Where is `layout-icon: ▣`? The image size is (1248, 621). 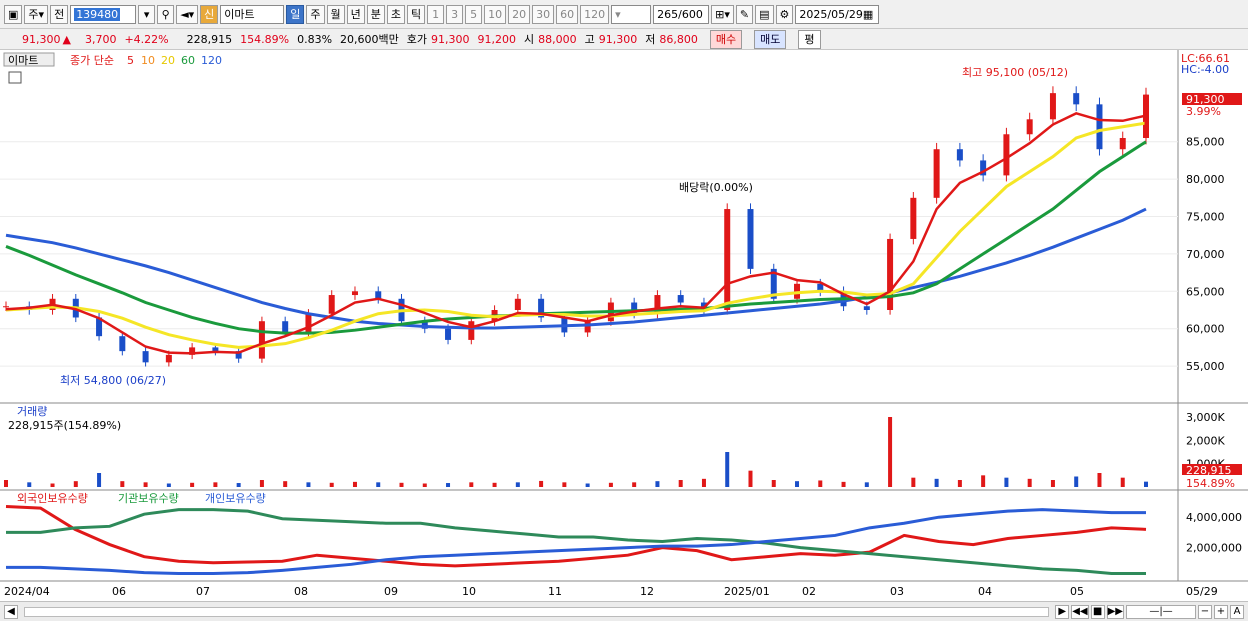
layout-icon: ▣ is located at coordinates (13, 14).